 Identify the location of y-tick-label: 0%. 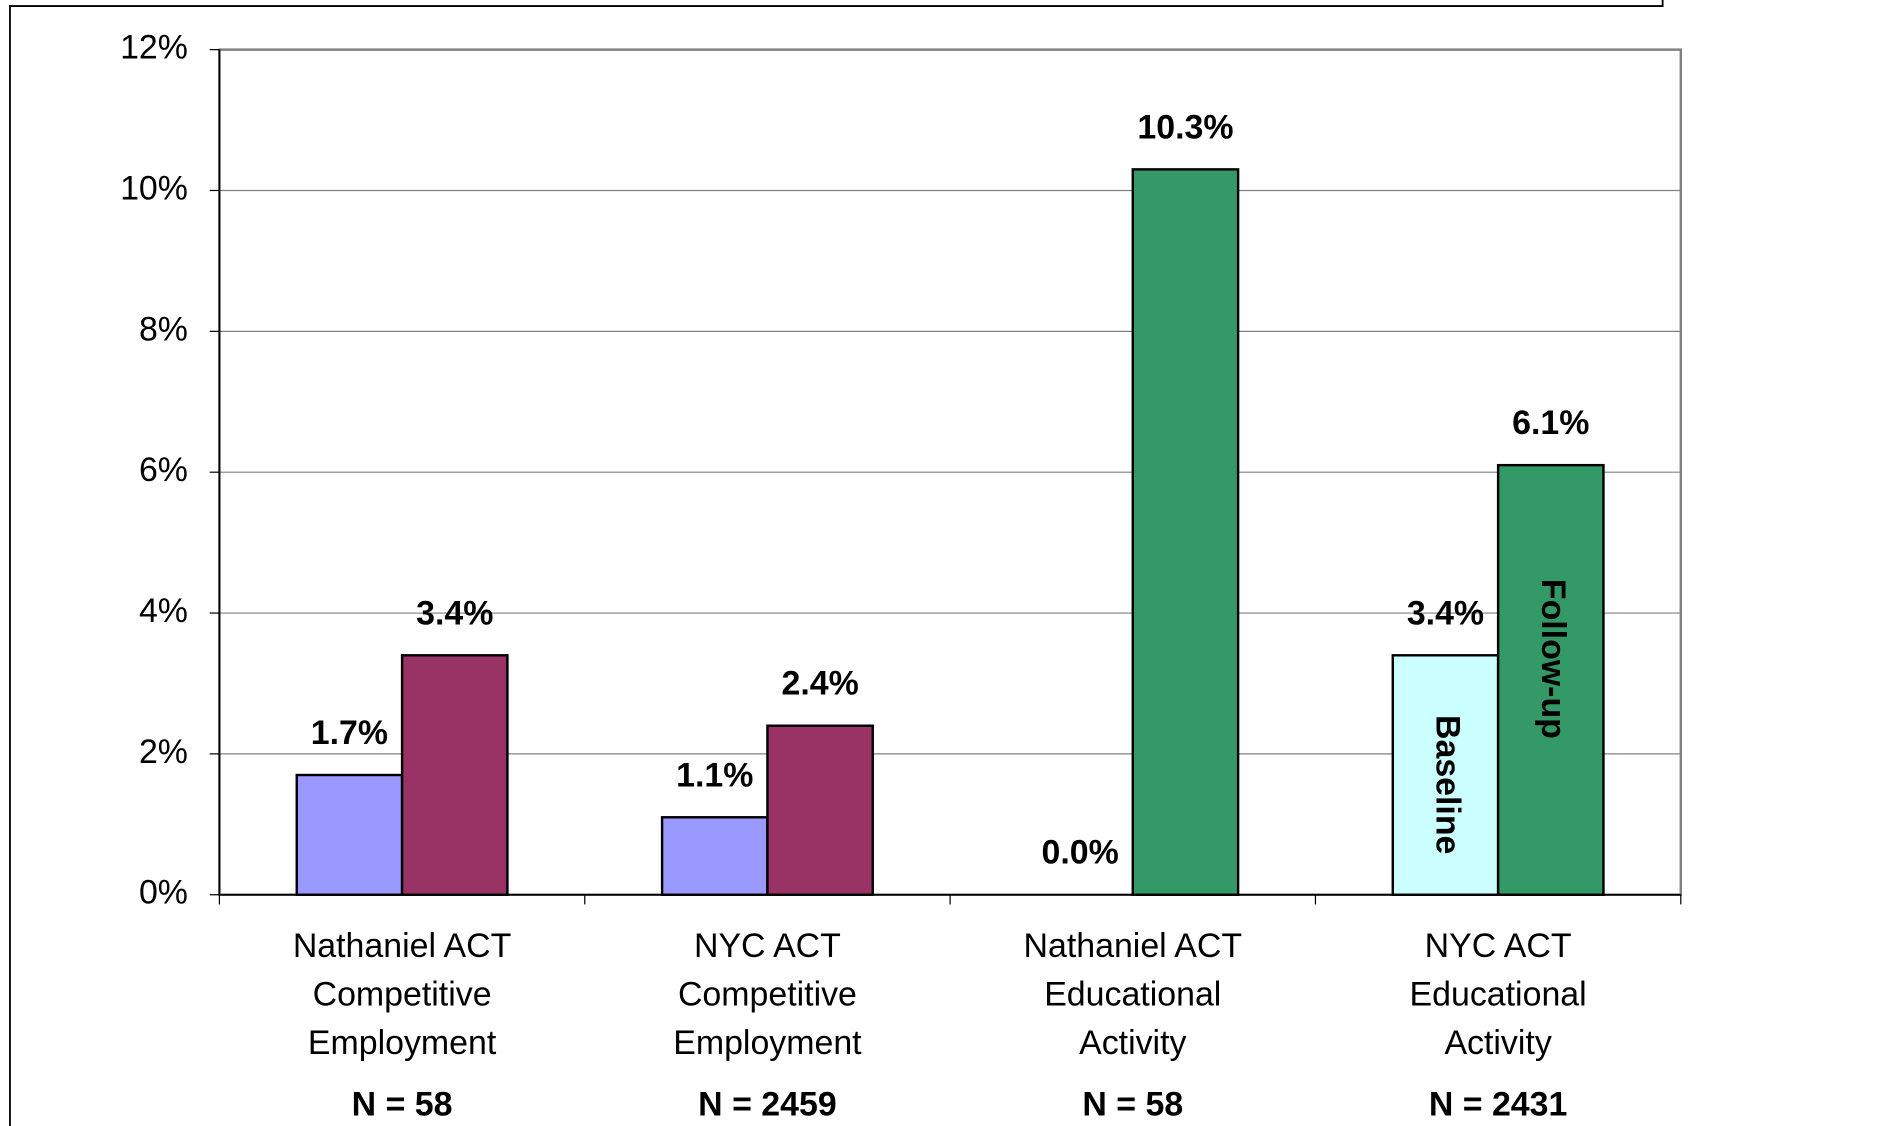
(163, 893).